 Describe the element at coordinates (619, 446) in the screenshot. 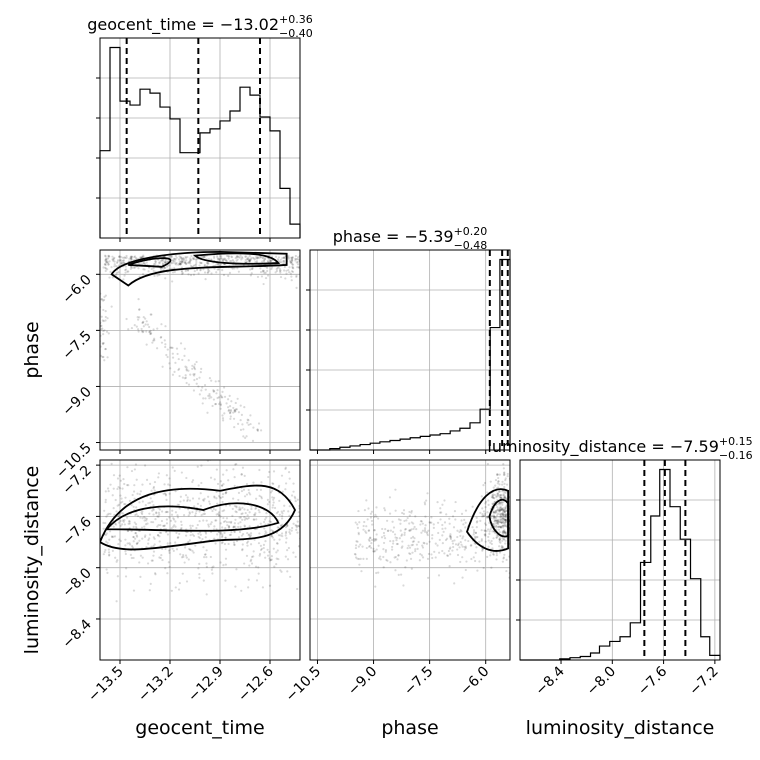

I see `title-luminosity_distance: luminosity_distance = −7.59+0.15` at that location.